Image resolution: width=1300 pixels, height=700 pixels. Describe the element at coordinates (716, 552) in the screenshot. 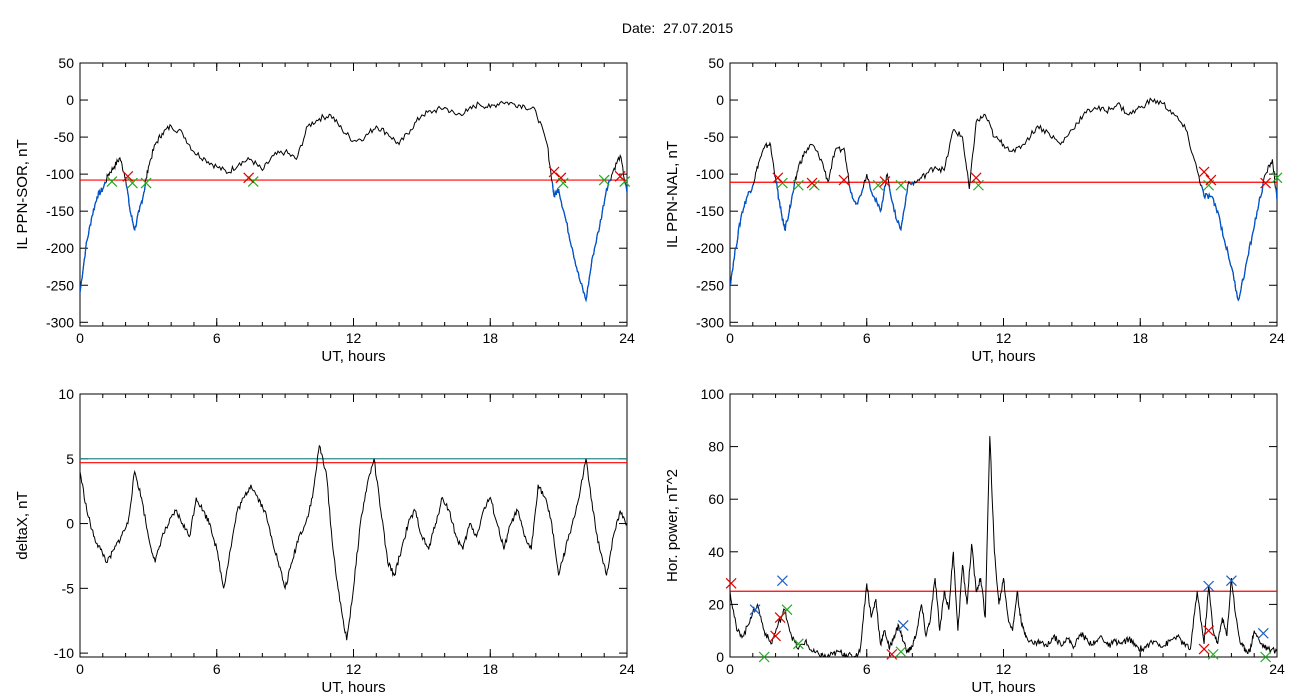

I see `y-tick-label: 40` at that location.